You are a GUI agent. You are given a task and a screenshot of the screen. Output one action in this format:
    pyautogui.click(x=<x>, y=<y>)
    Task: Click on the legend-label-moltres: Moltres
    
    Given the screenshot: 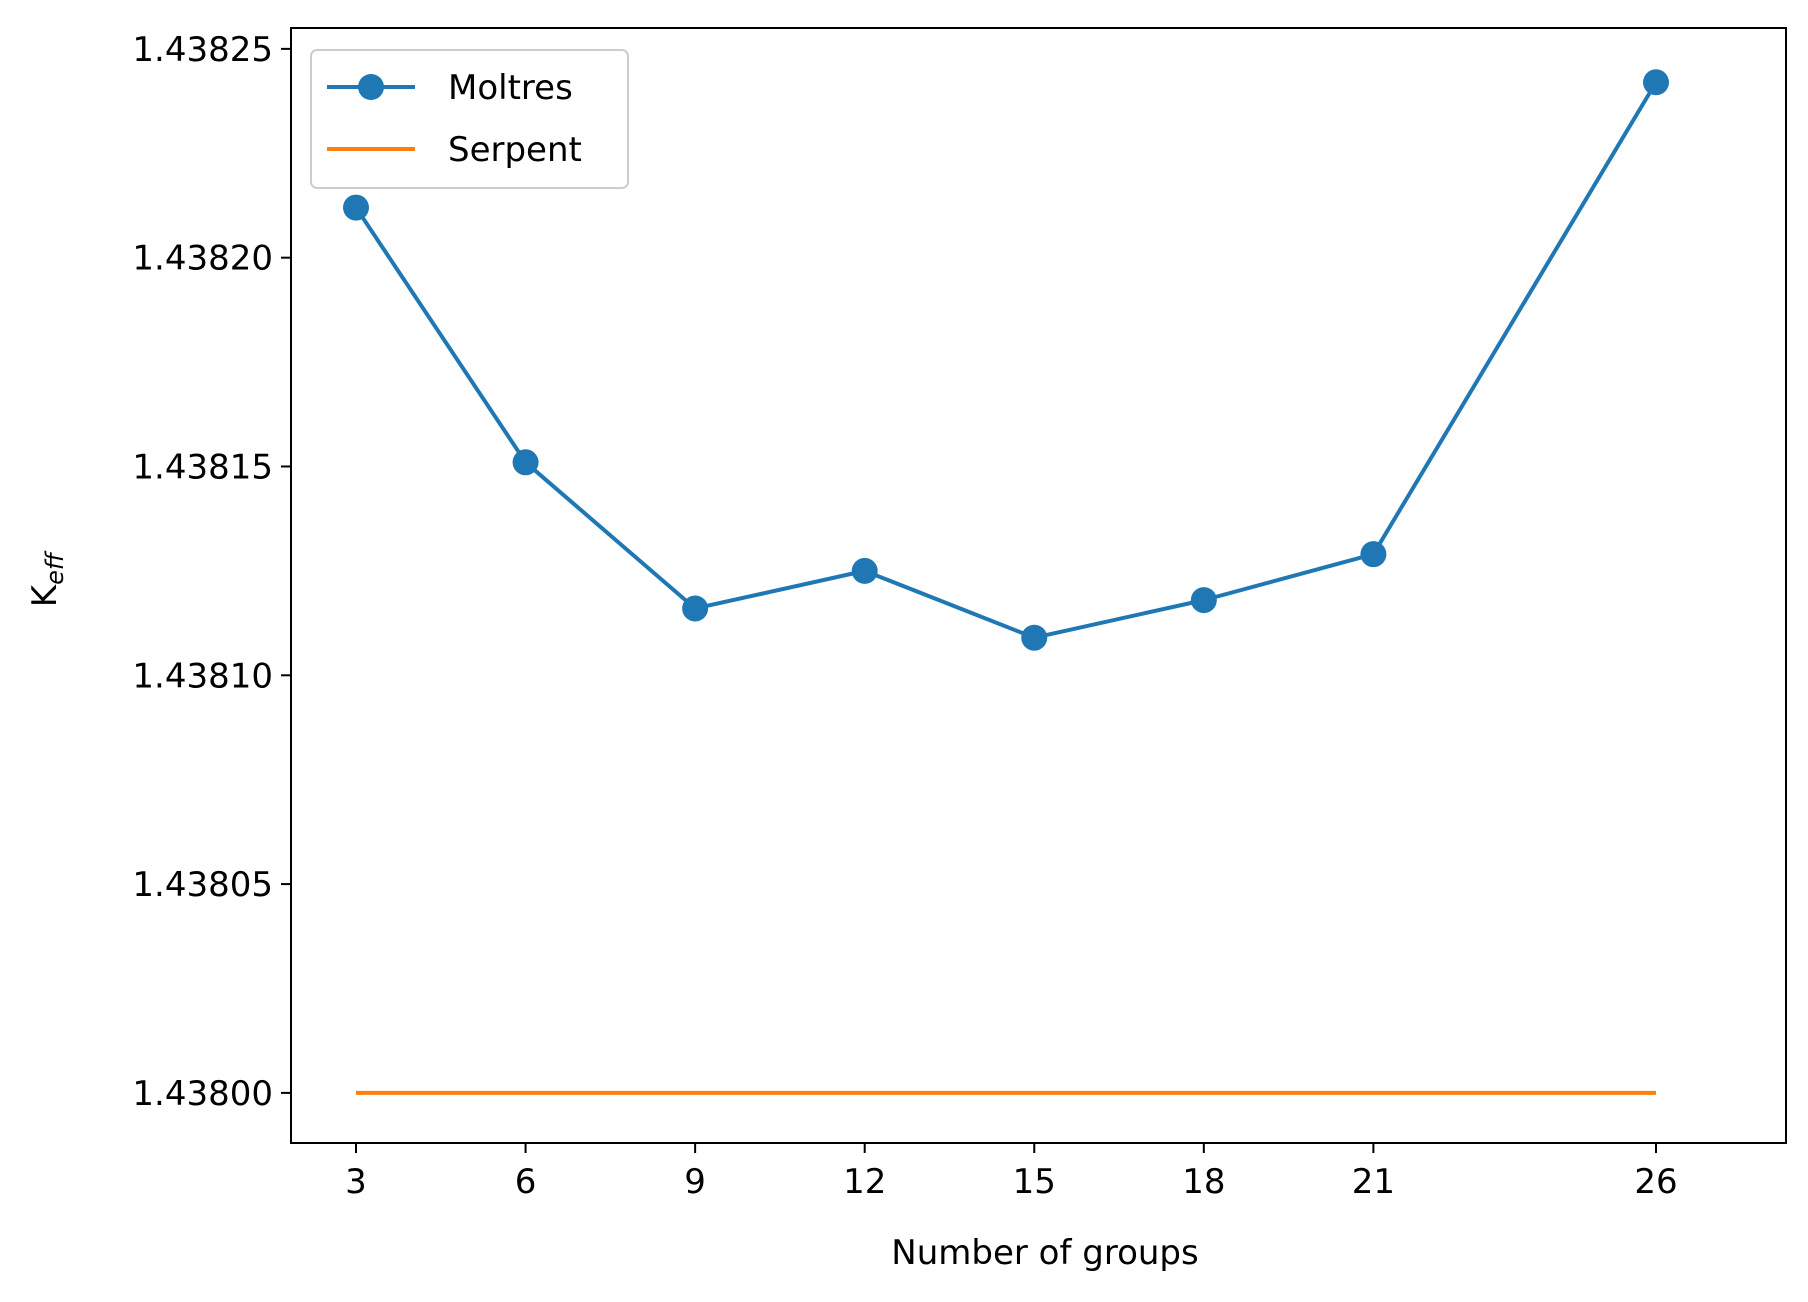 What is the action you would take?
    pyautogui.click(x=510, y=88)
    